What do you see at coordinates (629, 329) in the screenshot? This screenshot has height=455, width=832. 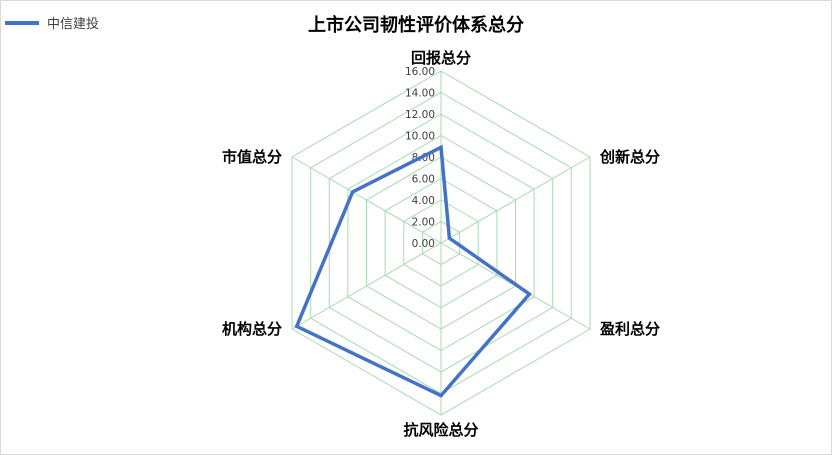 I see `axis-label: 盈利总分` at bounding box center [629, 329].